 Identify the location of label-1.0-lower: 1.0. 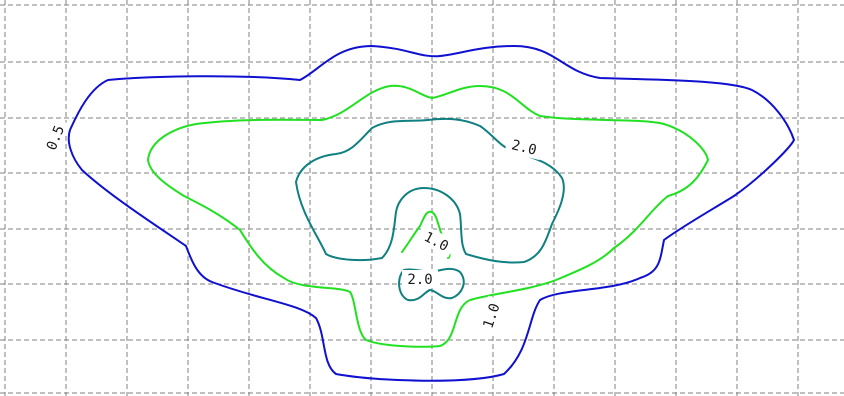
(491, 315).